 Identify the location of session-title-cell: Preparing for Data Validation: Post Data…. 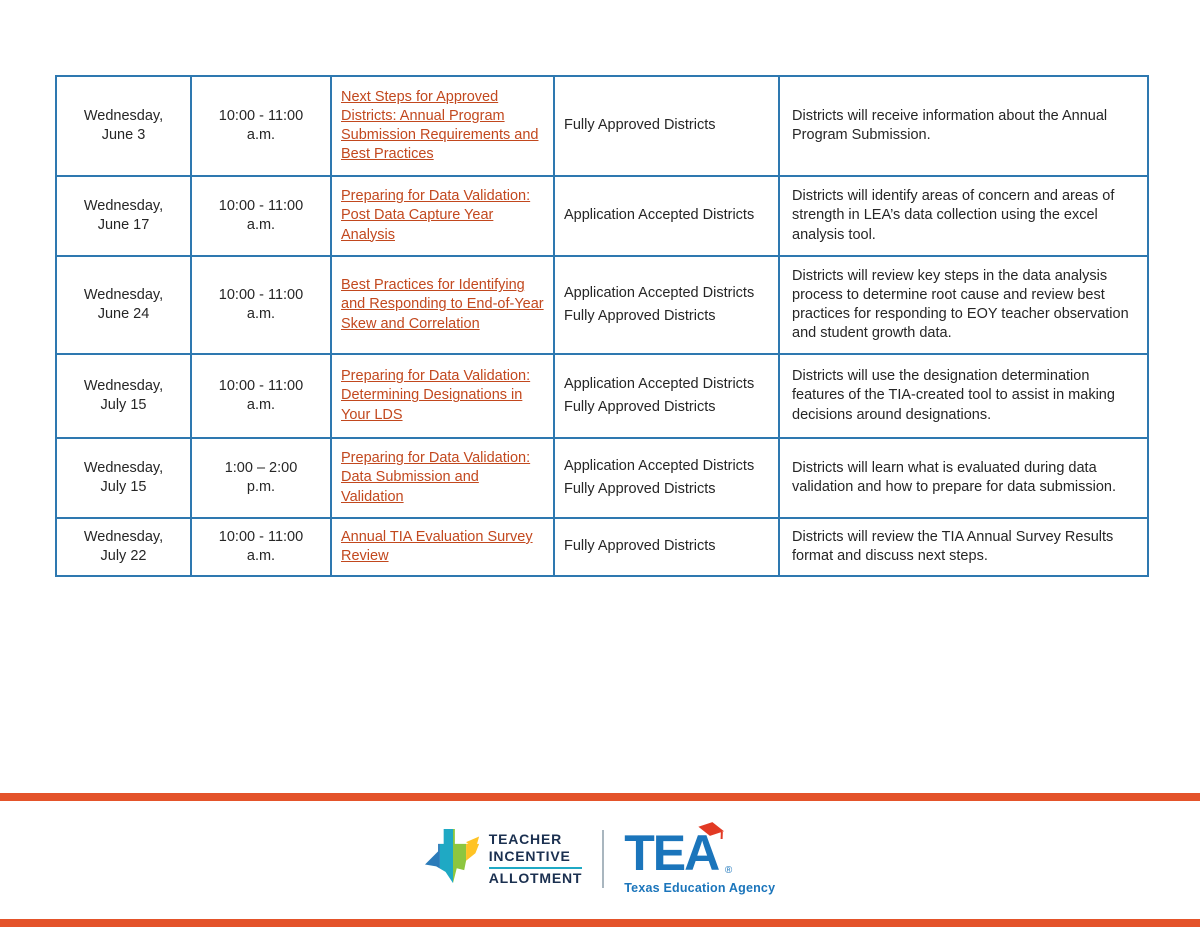
(442, 216).